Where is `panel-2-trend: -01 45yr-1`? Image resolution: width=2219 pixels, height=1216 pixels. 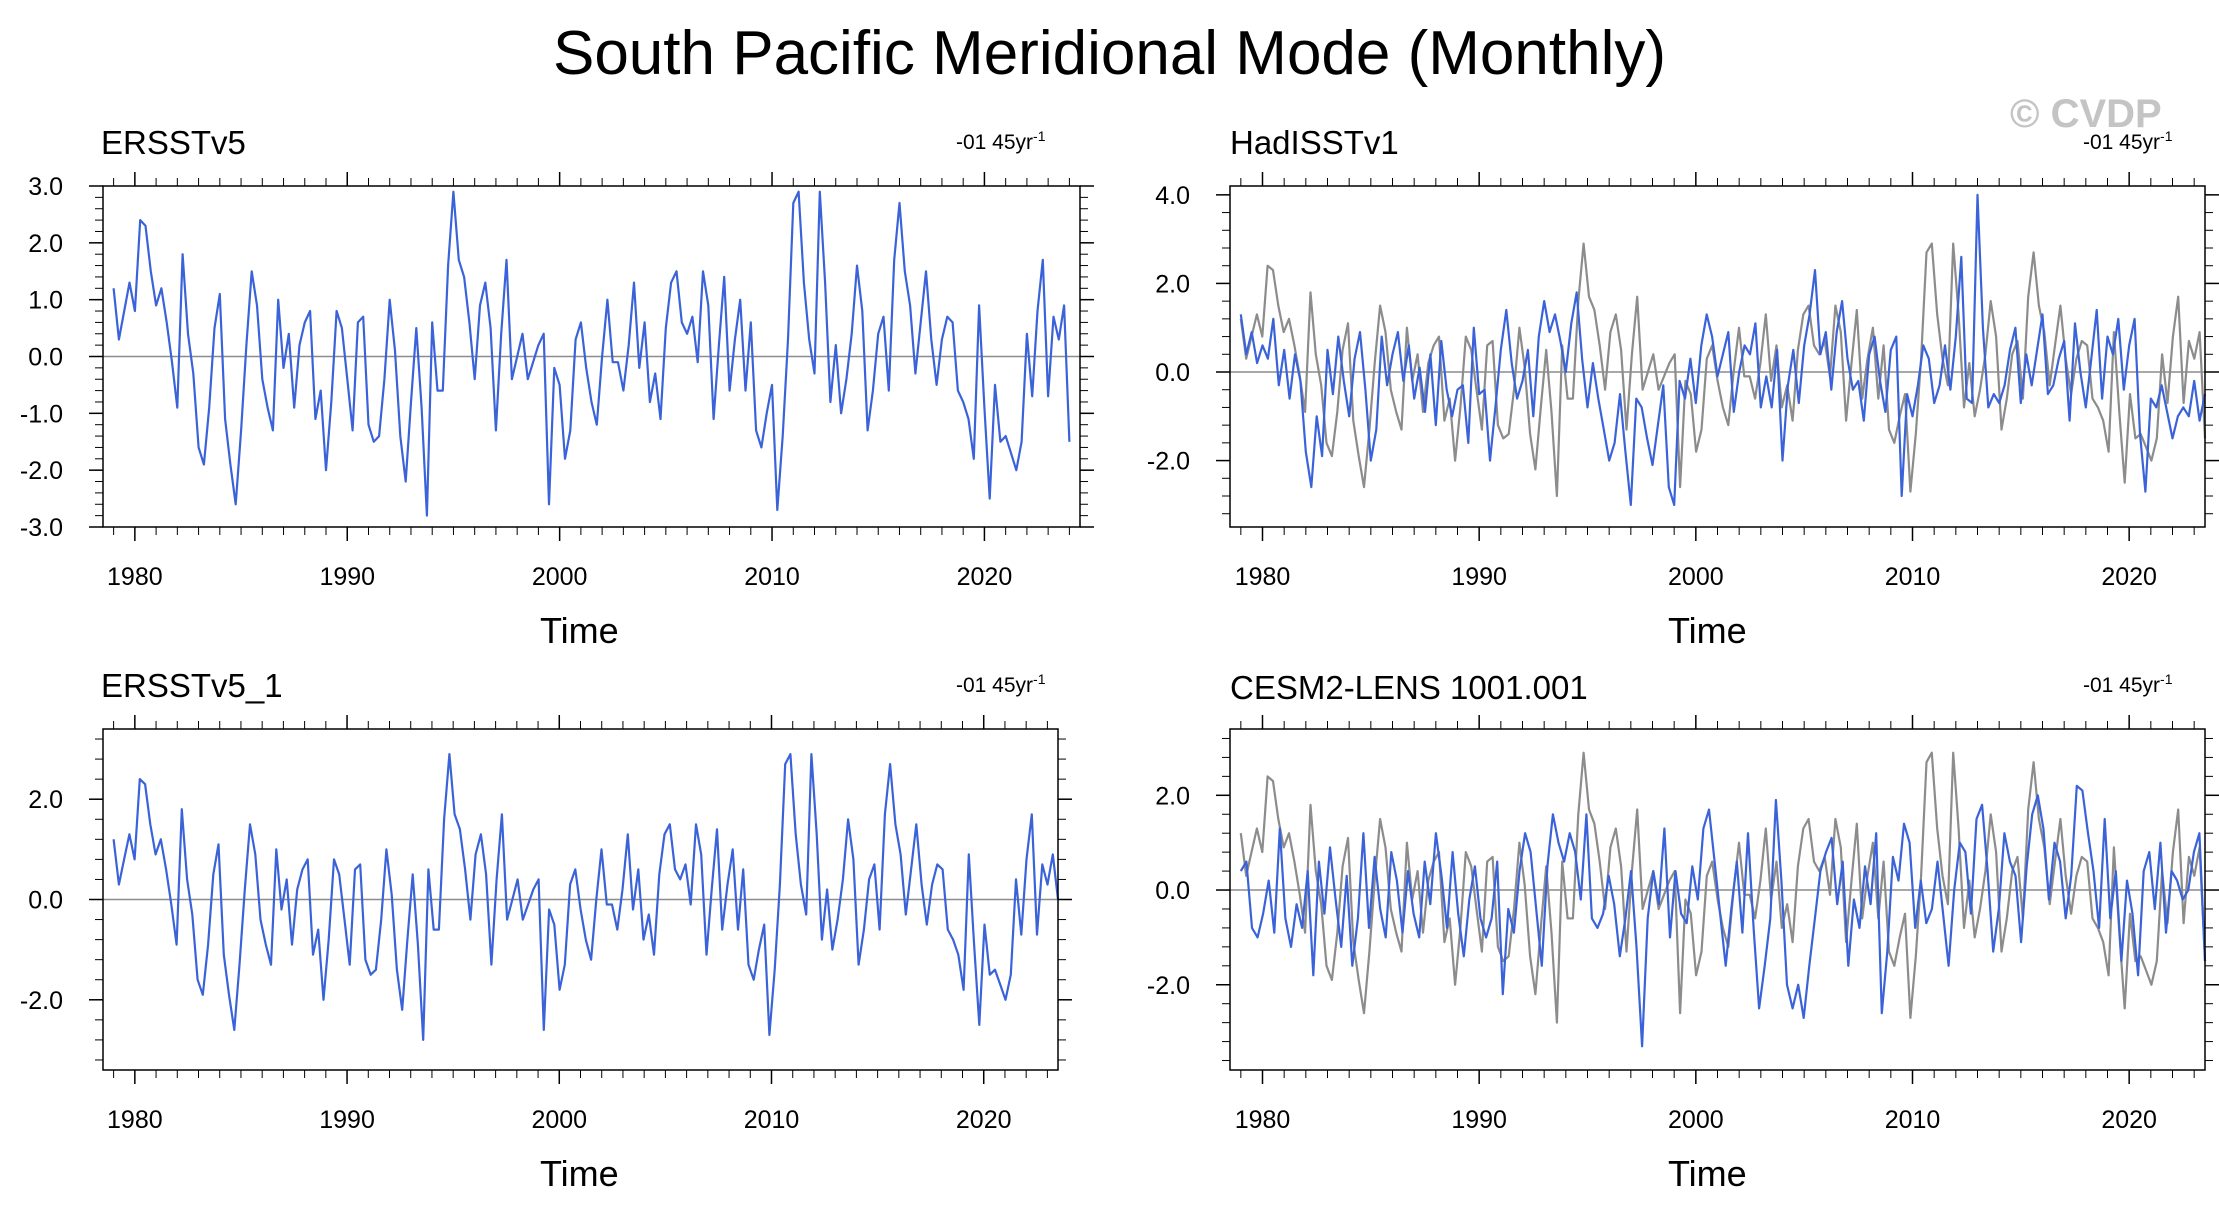 panel-2-trend: -01 45yr-1 is located at coordinates (2128, 141).